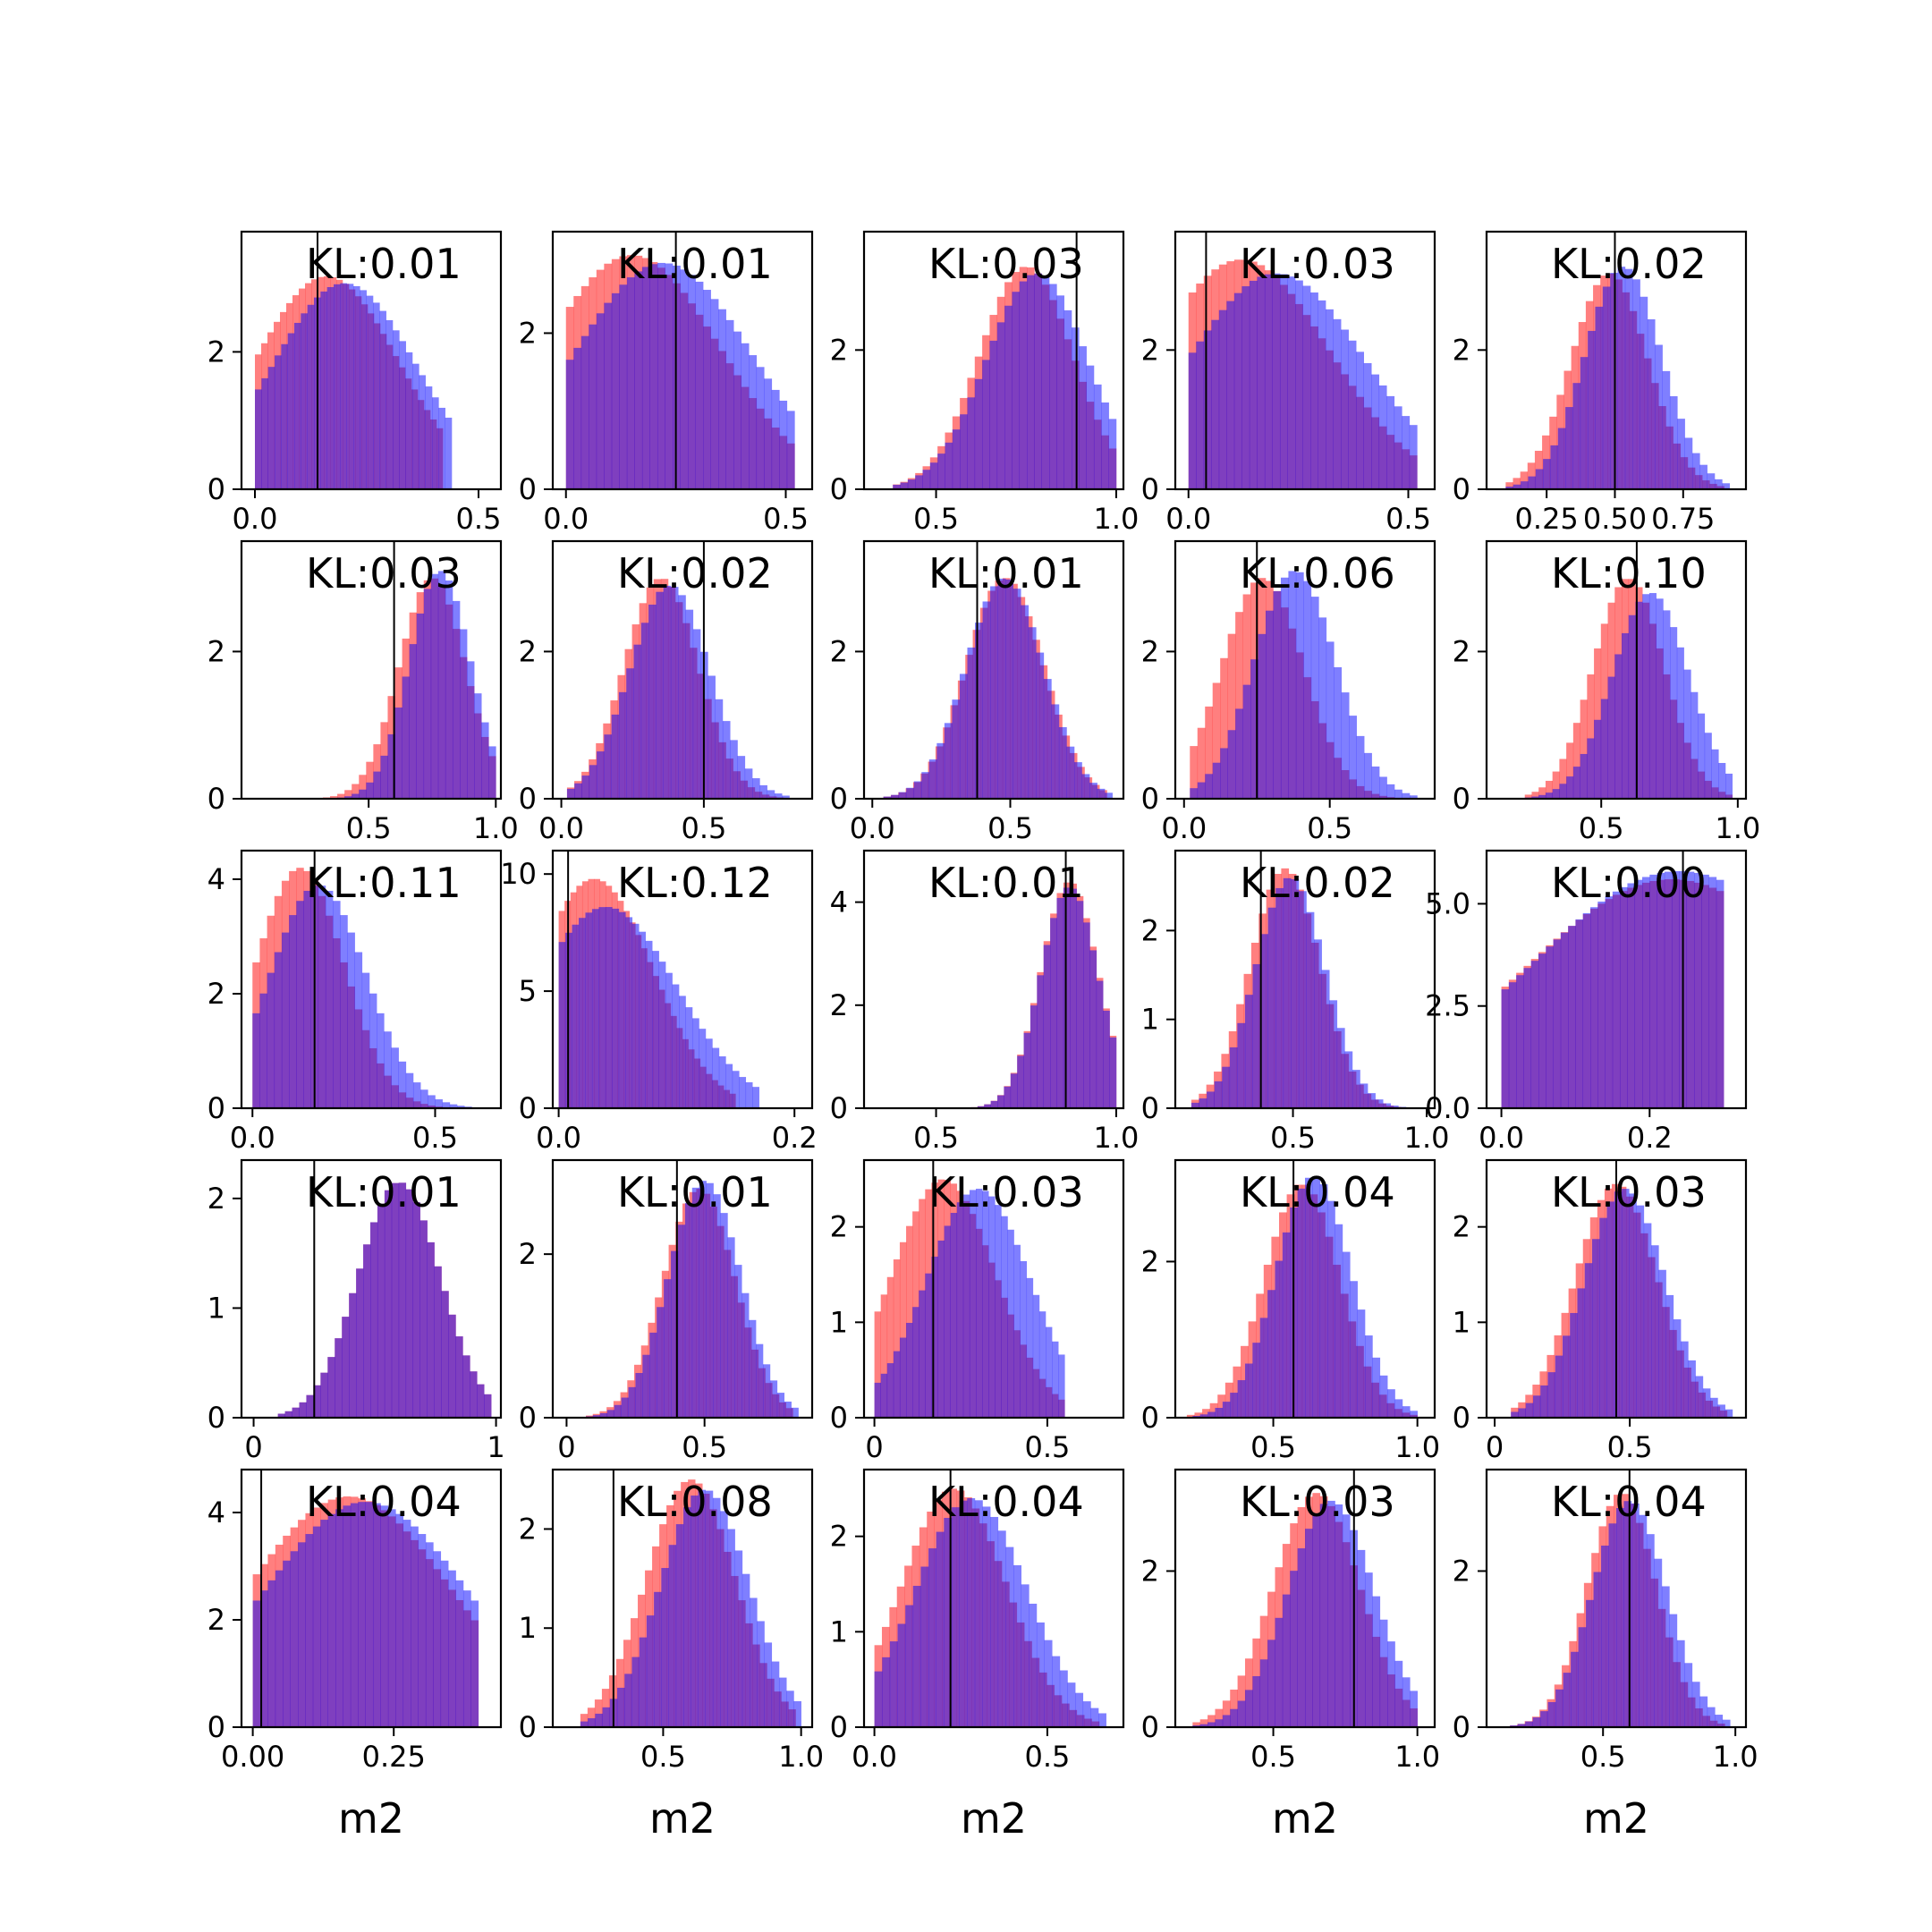 This screenshot has height=1932, width=1932. I want to click on subplot-4-3: 0 0.5 0 1 2 KL:0.03, so click(977, 1311).